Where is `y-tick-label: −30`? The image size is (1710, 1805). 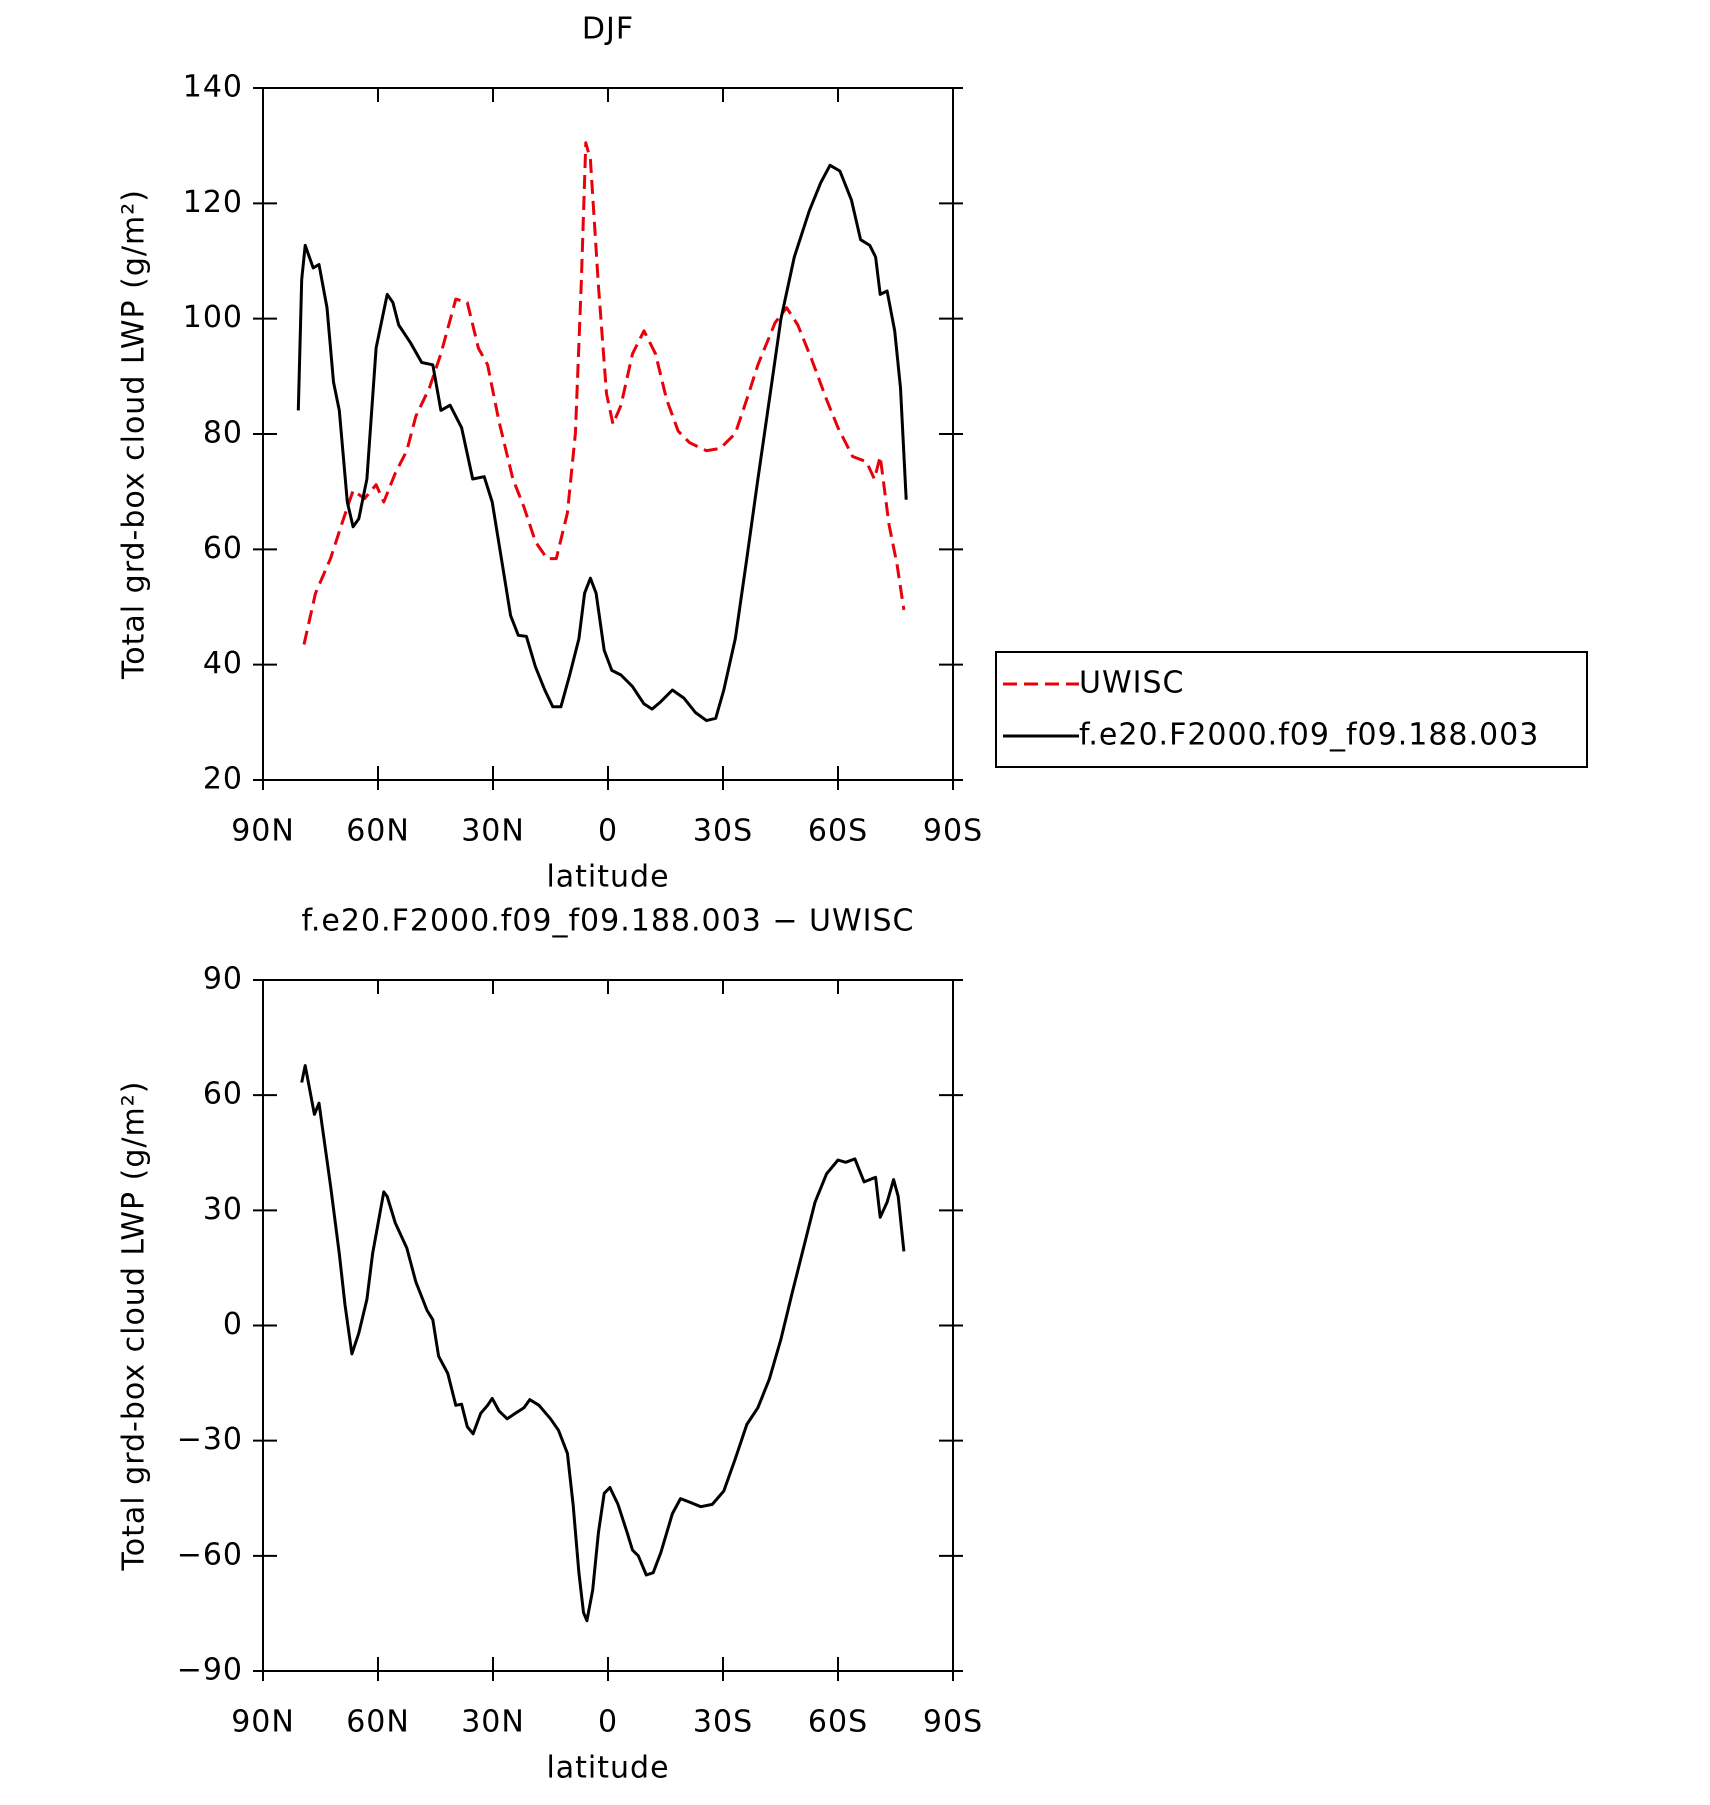
y-tick-label: −30 is located at coordinates (210, 1439).